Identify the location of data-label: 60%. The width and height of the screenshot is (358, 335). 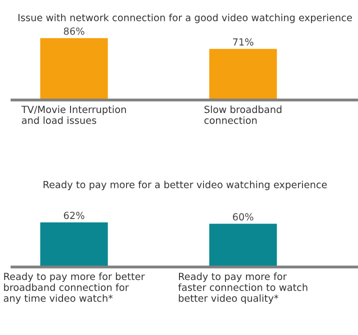
(243, 217).